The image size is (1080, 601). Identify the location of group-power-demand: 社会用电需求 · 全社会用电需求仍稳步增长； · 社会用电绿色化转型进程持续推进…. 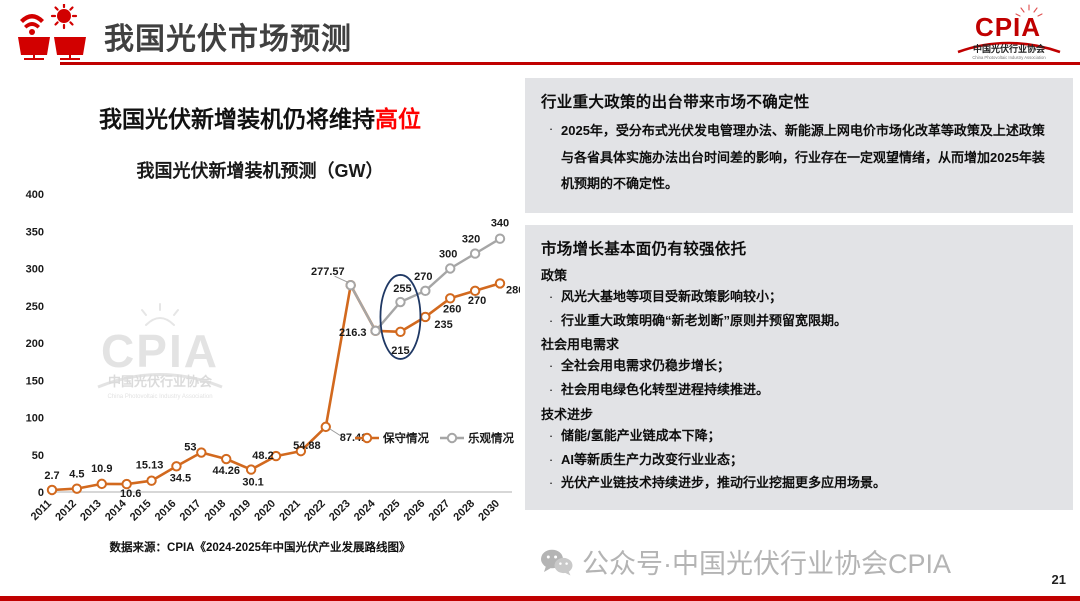
(799, 368).